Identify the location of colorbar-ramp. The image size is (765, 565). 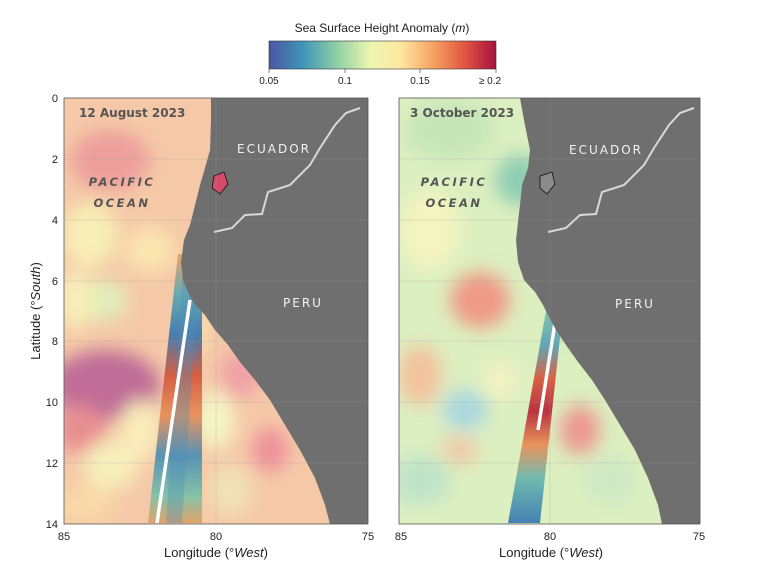
(382, 55).